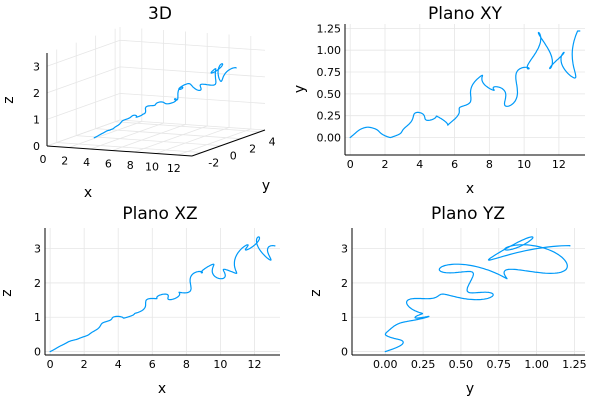  I want to click on x-tick-label: 1.25, so click(574, 364).